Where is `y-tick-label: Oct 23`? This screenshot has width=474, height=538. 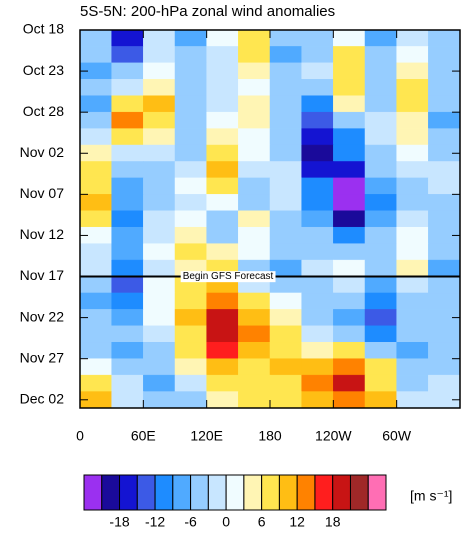
y-tick-label: Oct 23 is located at coordinates (43, 70).